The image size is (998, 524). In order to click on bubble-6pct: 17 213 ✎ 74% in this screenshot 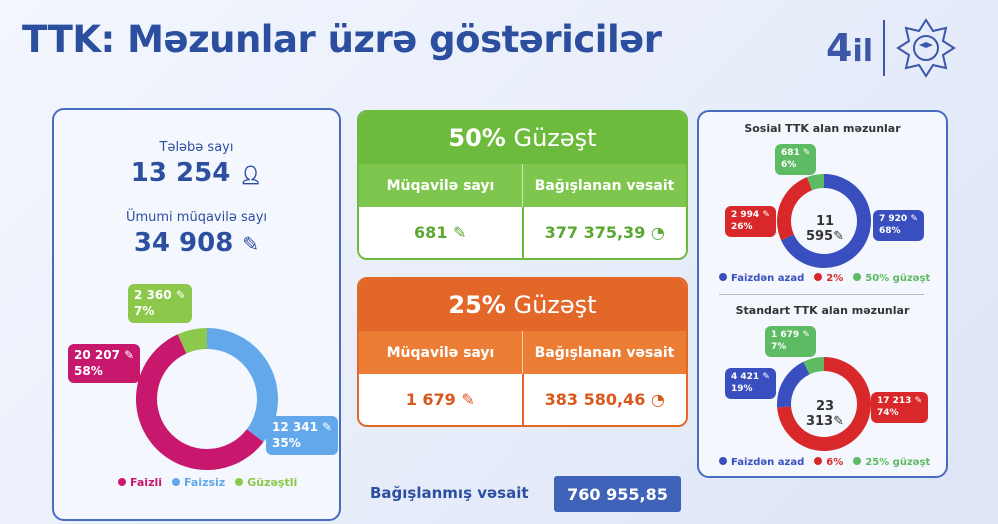, I will do `click(900, 408)`.